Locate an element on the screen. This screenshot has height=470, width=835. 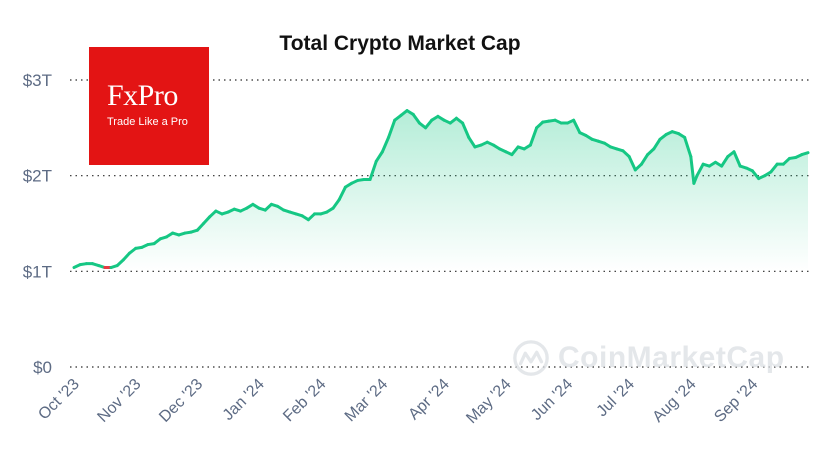
x-tick-label: Aug '24 is located at coordinates (675, 401).